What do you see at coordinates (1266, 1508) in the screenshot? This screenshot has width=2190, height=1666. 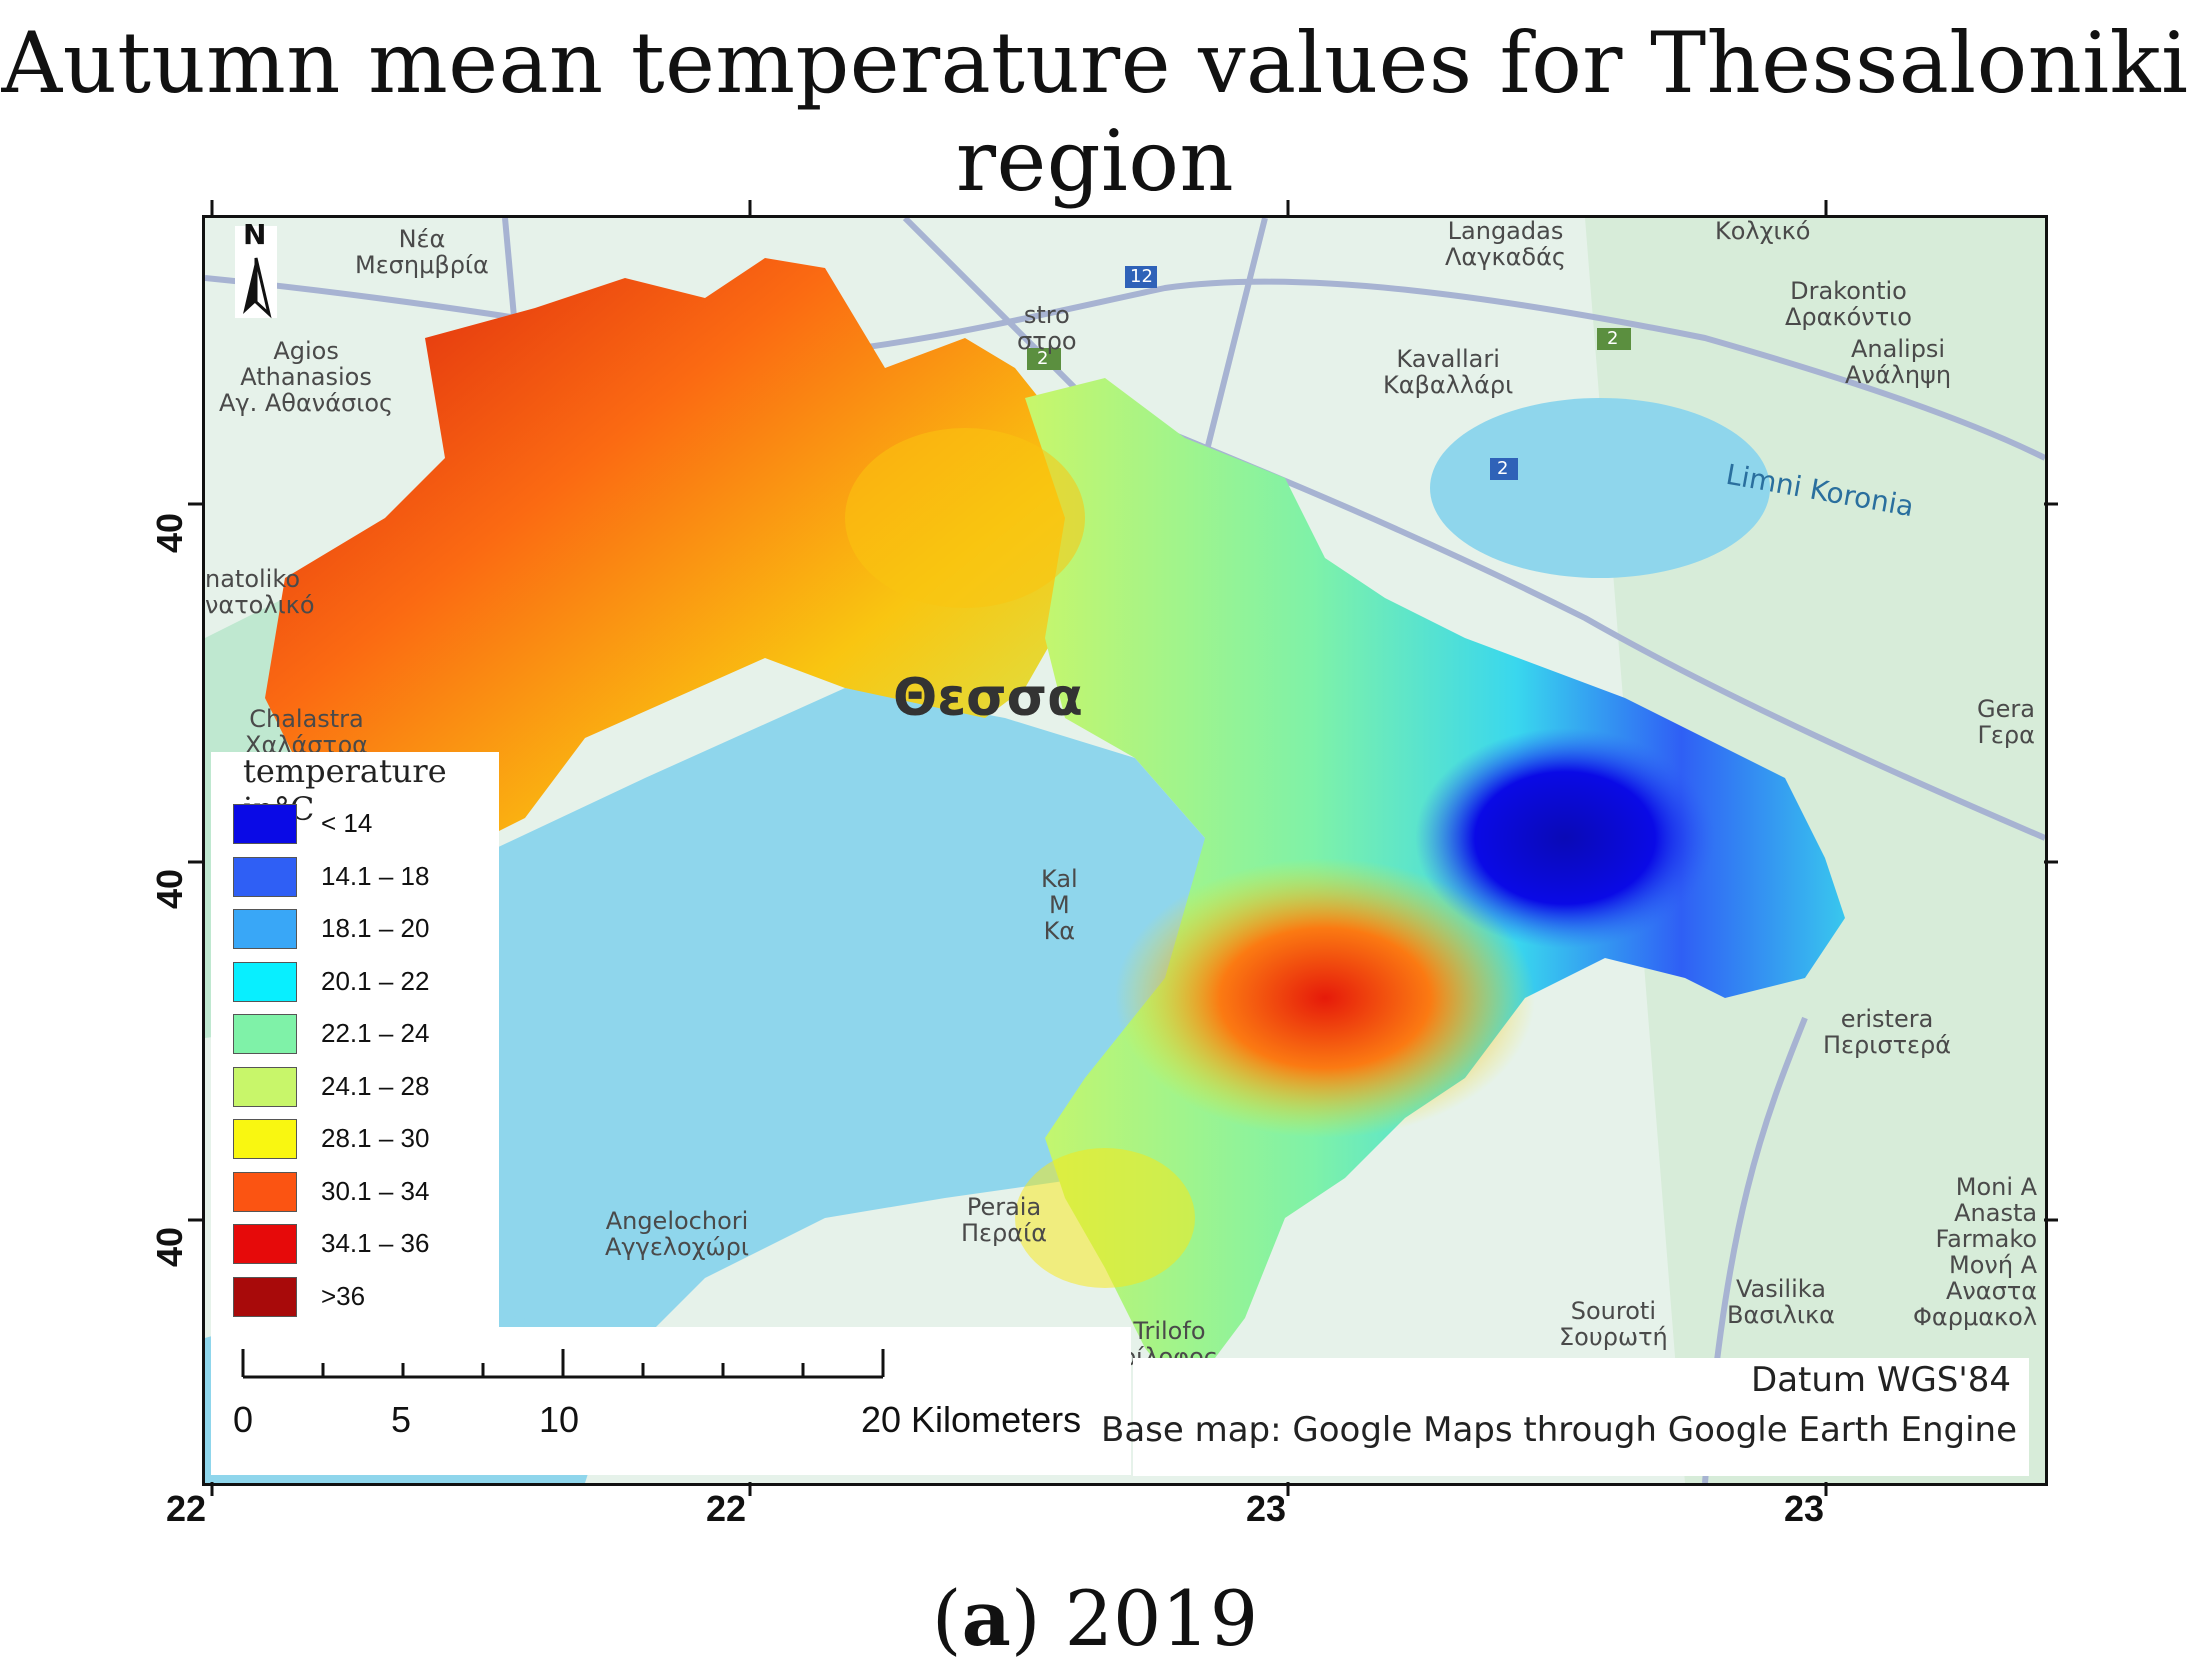 I see `x-tick-label-3: 23` at bounding box center [1266, 1508].